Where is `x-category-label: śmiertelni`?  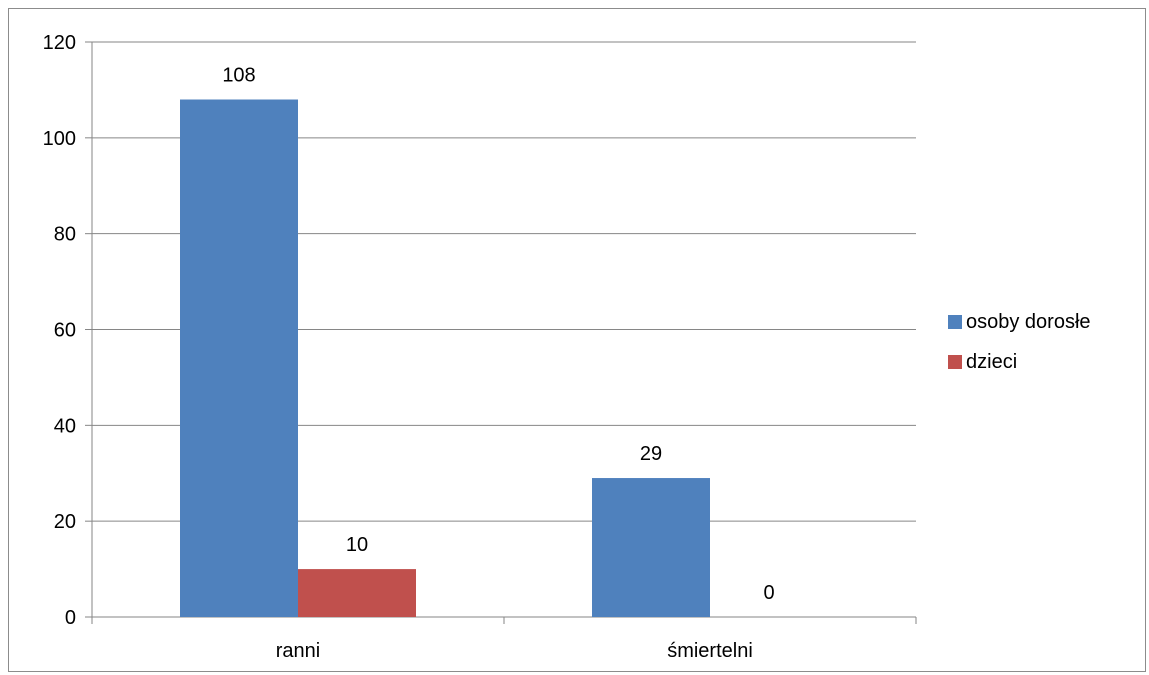 x-category-label: śmiertelni is located at coordinates (710, 651).